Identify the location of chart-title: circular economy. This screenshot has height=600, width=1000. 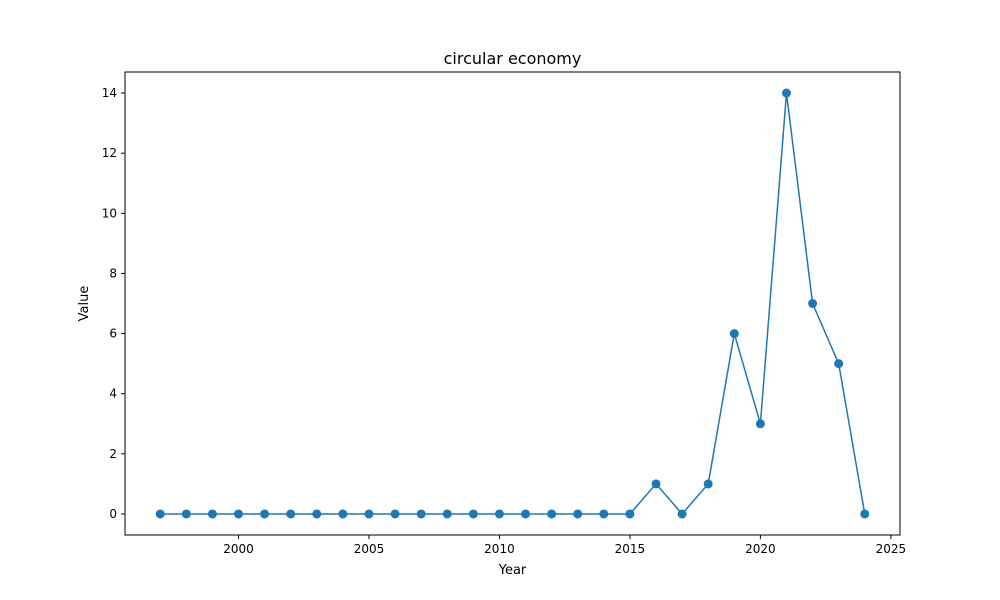
(513, 58).